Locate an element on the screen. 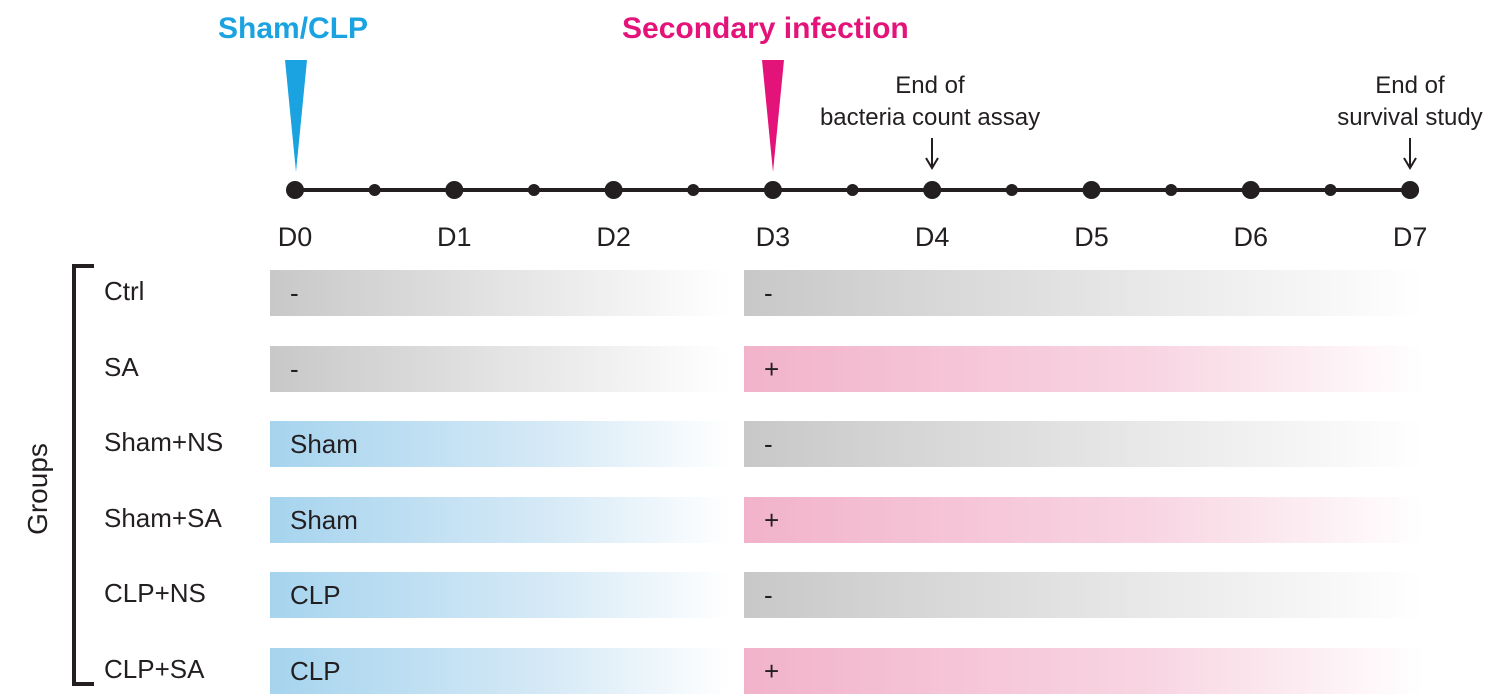 The image size is (1500, 698). bacteria-endpoint-note: End of bacteria count assay is located at coordinates (930, 102).